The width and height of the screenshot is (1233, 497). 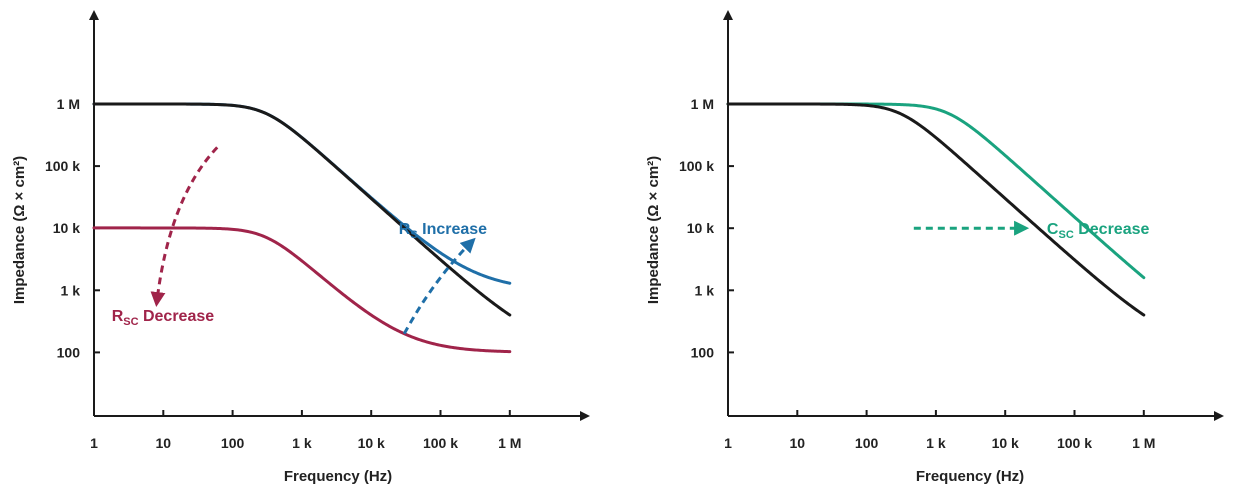 What do you see at coordinates (163, 318) in the screenshot?
I see `annotation-rsc: RSC Decrease` at bounding box center [163, 318].